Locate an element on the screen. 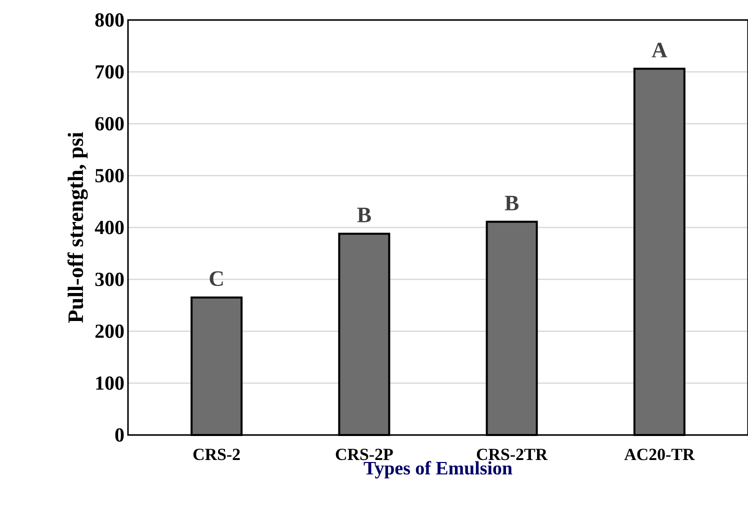 This screenshot has width=748, height=510. y-tick-label: 100 is located at coordinates (110, 383).